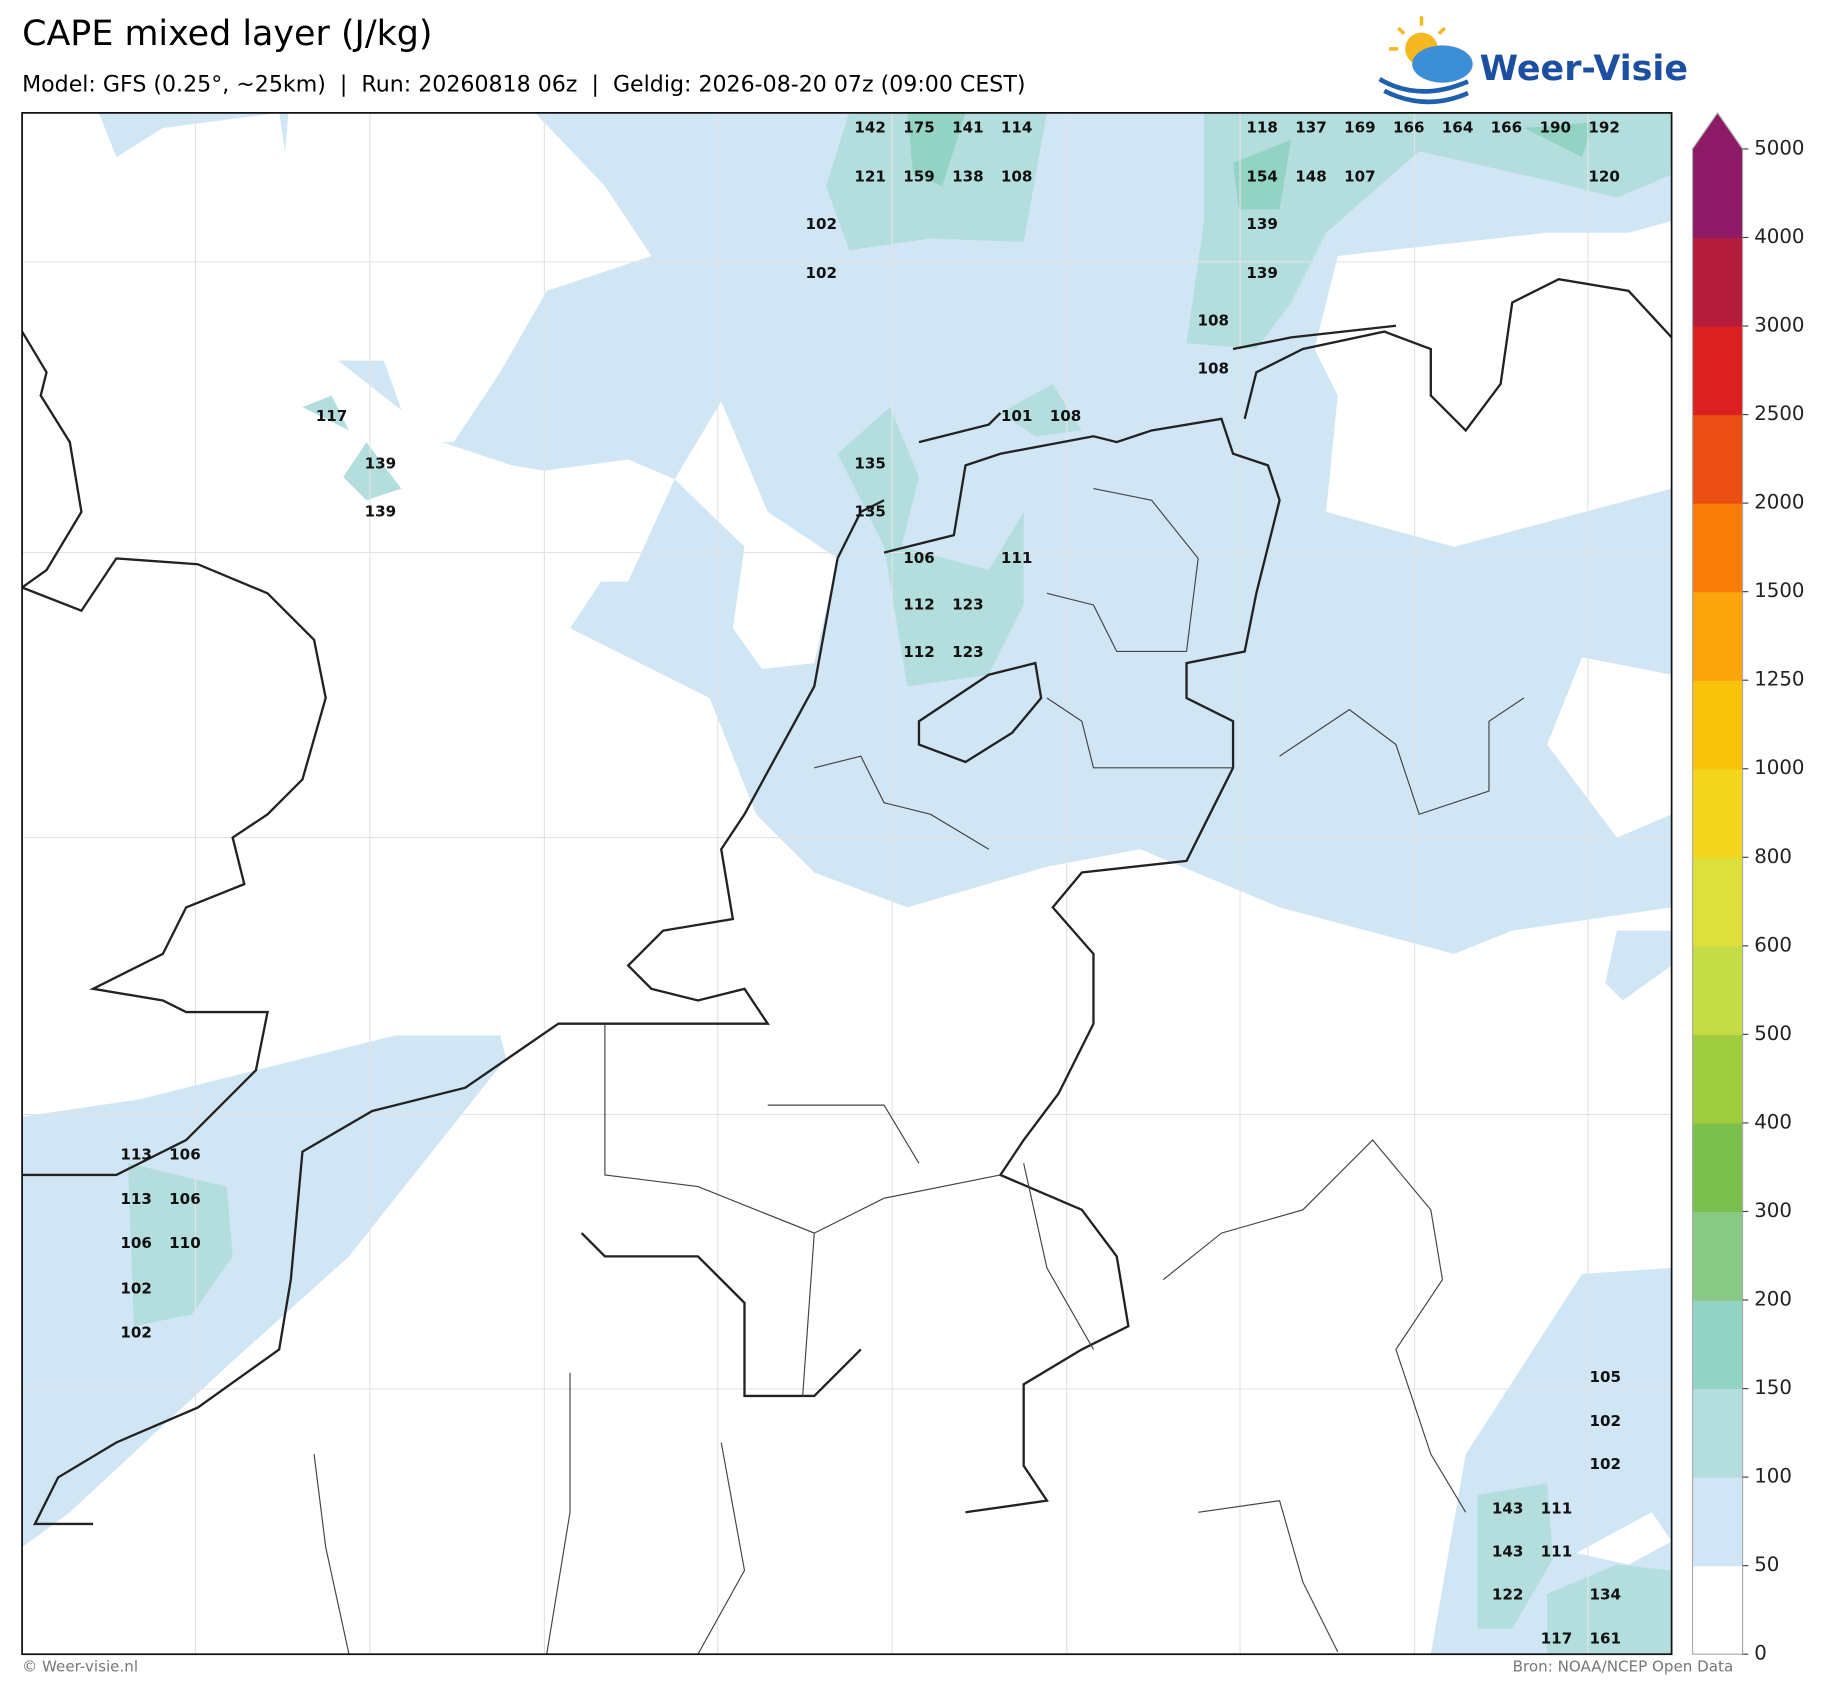  Describe the element at coordinates (1717, 130) in the screenshot. I see `colorbar-extension` at that location.